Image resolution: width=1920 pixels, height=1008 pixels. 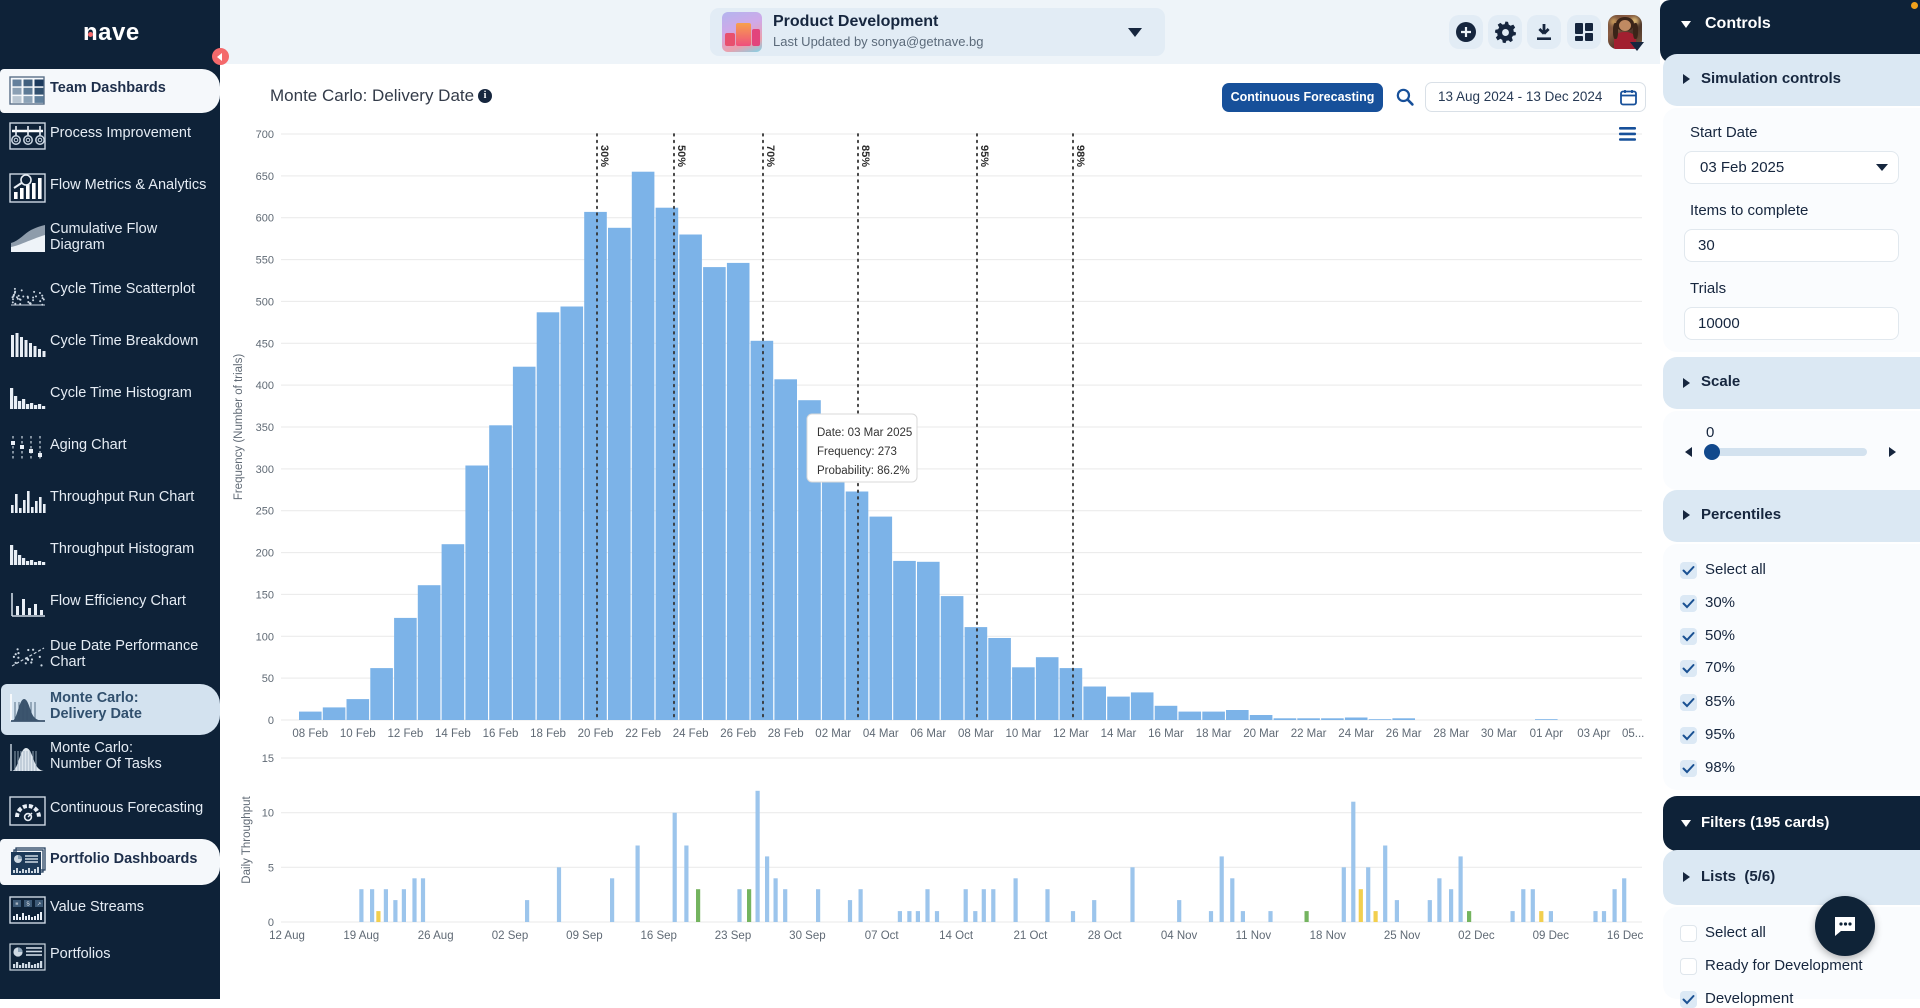 What do you see at coordinates (265, 470) in the screenshot?
I see `svg-text: 300` at bounding box center [265, 470].